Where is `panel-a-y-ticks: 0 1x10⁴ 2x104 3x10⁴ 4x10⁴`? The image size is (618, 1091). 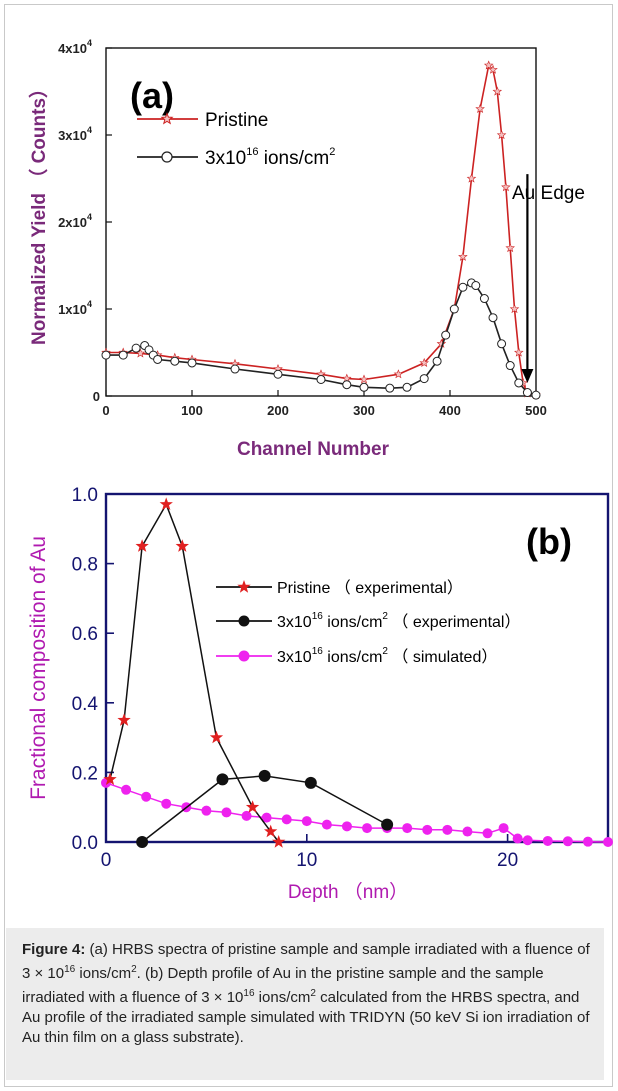 panel-a-y-ticks: 0 1x10⁴ 2x104 3x10⁴ 4x10⁴ is located at coordinates (85, 221).